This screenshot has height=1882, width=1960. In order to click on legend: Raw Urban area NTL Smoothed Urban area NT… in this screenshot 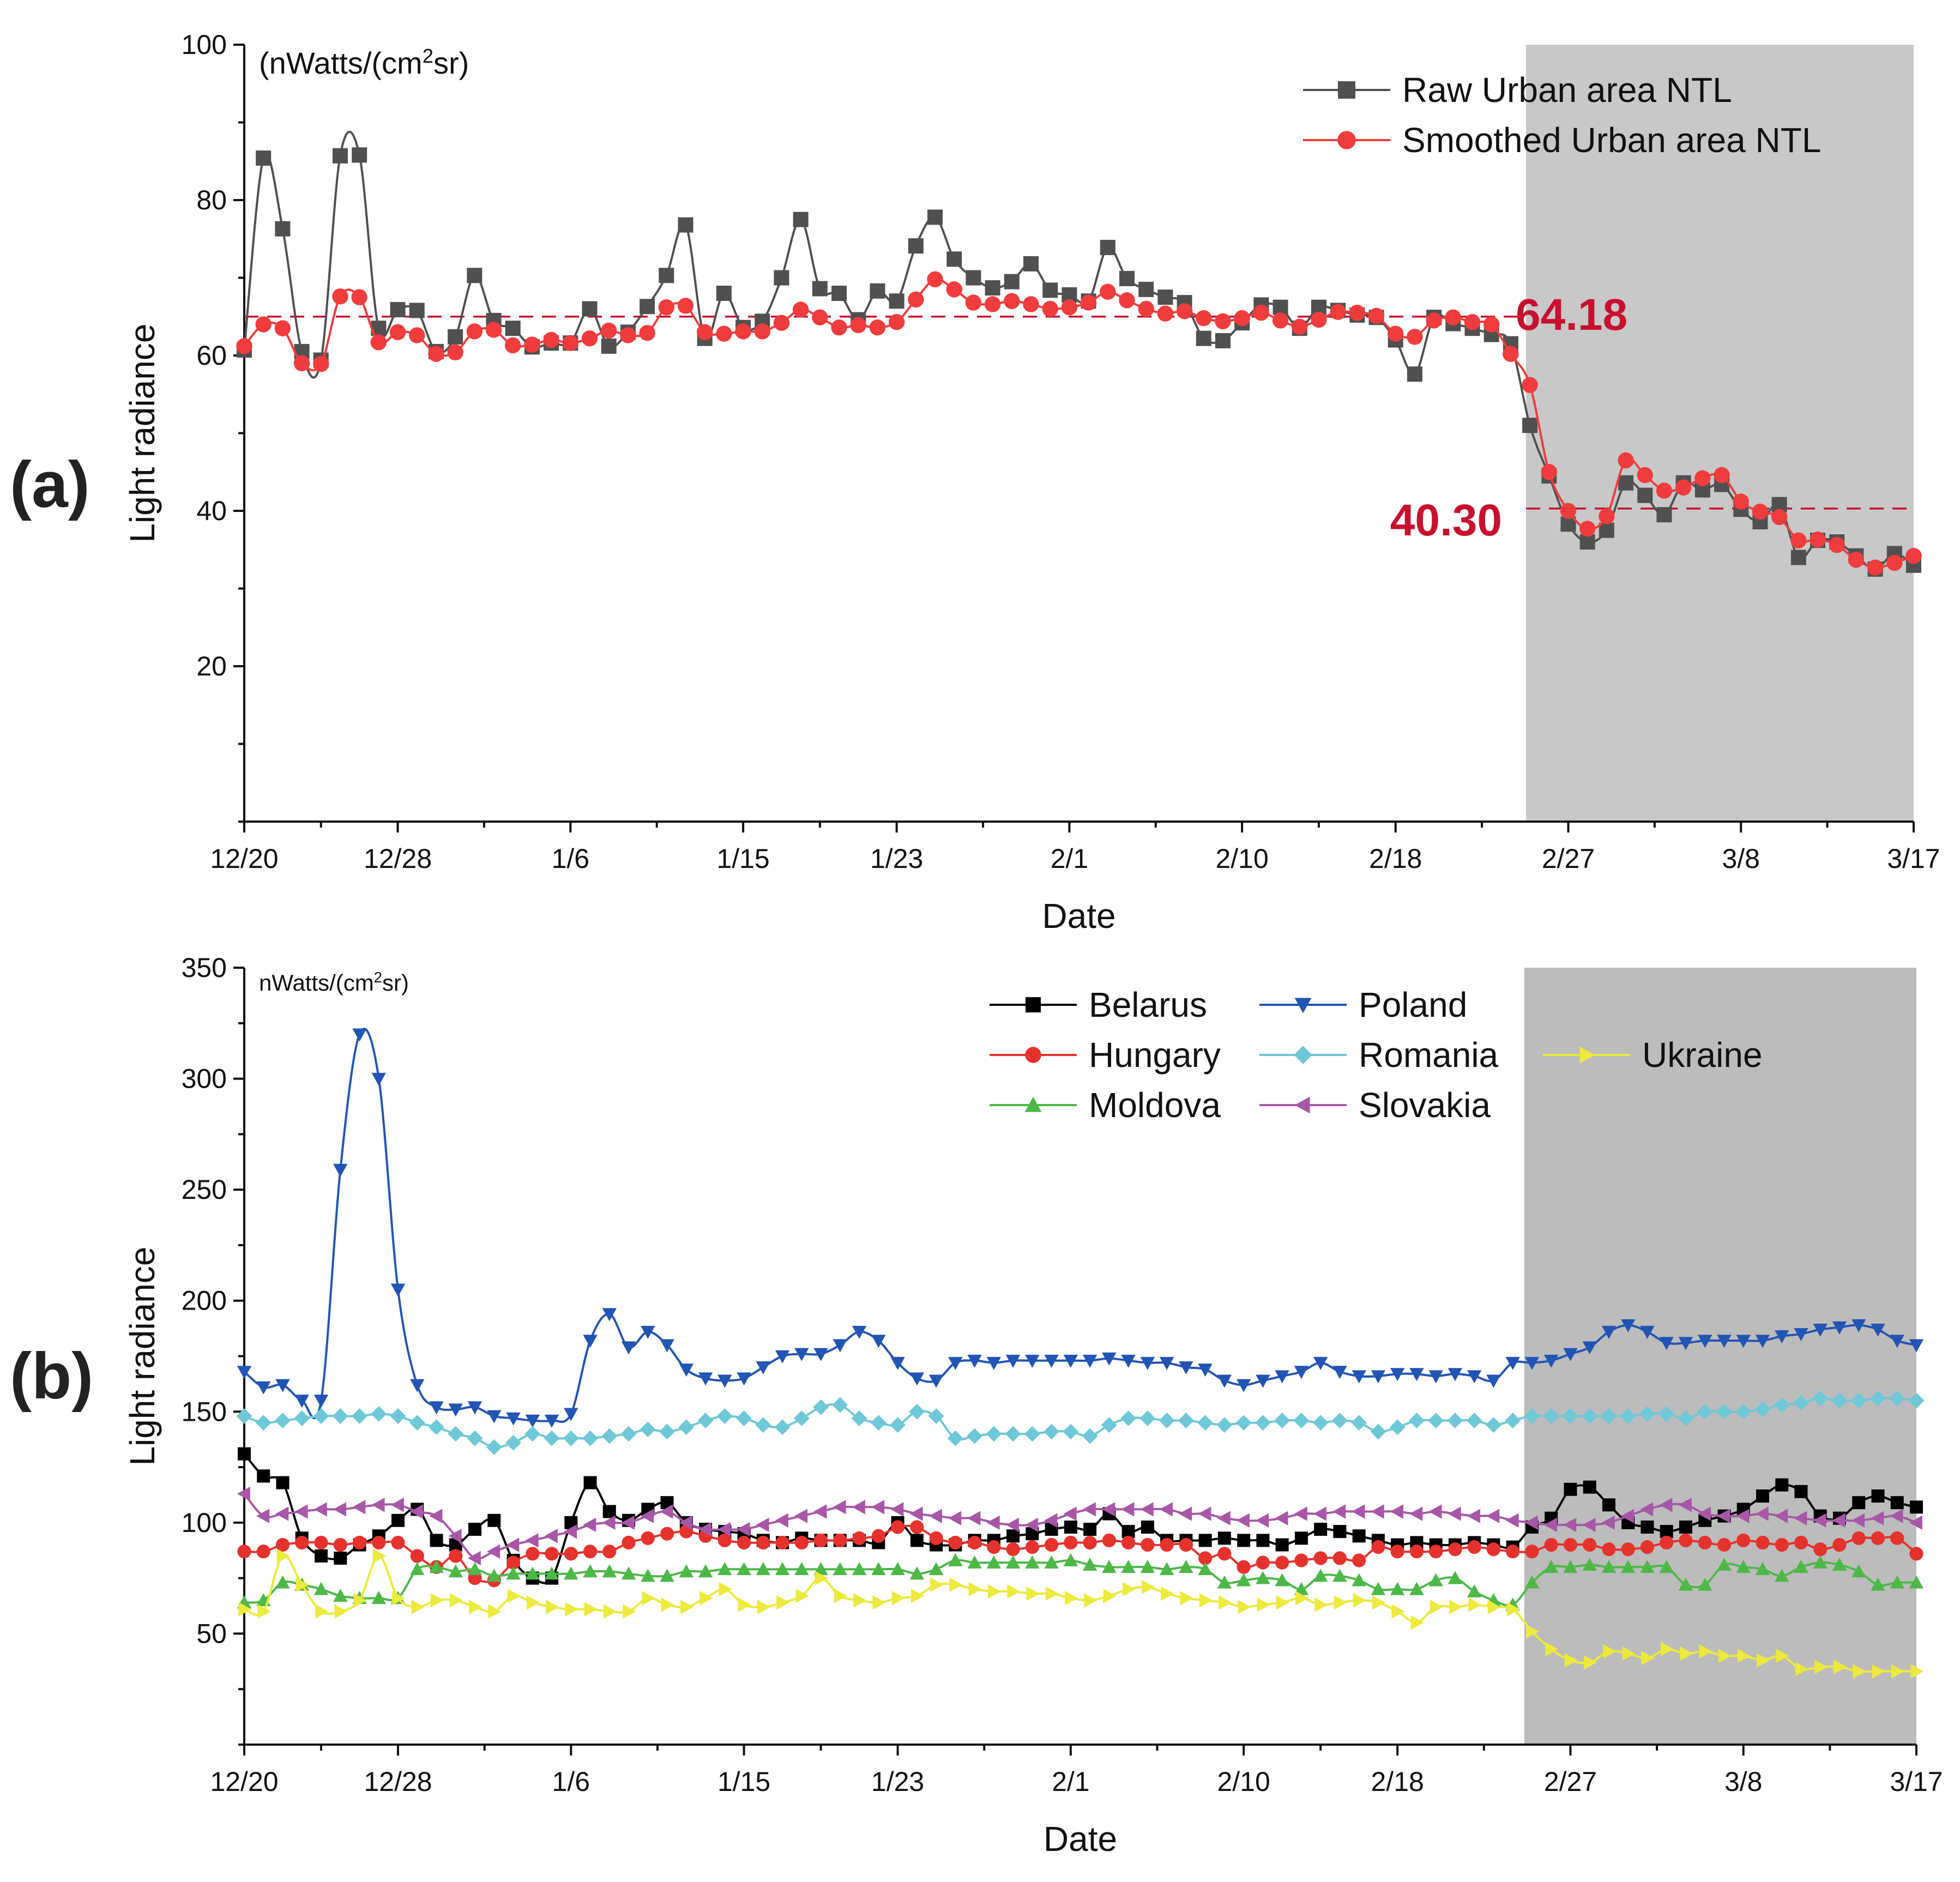, I will do `click(1562, 115)`.